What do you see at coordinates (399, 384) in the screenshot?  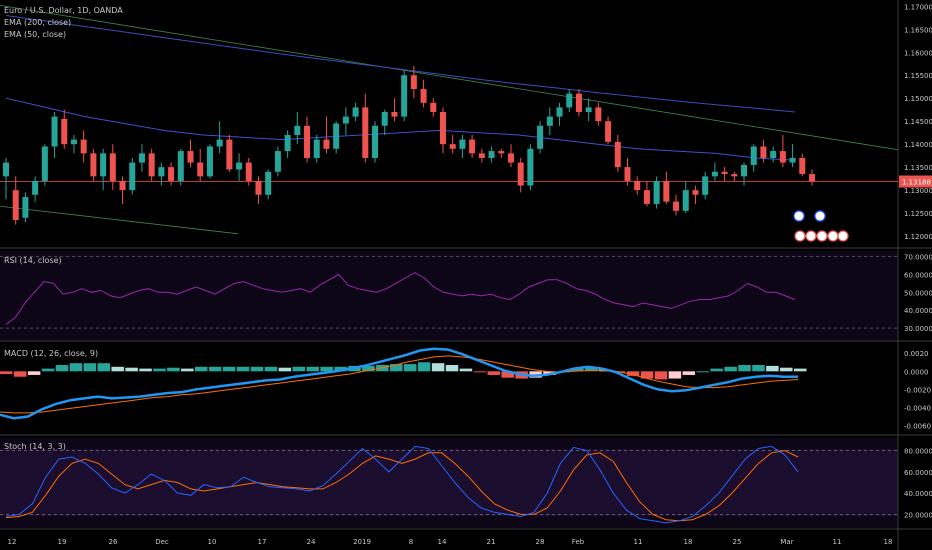 I see `macd-signal-line` at bounding box center [399, 384].